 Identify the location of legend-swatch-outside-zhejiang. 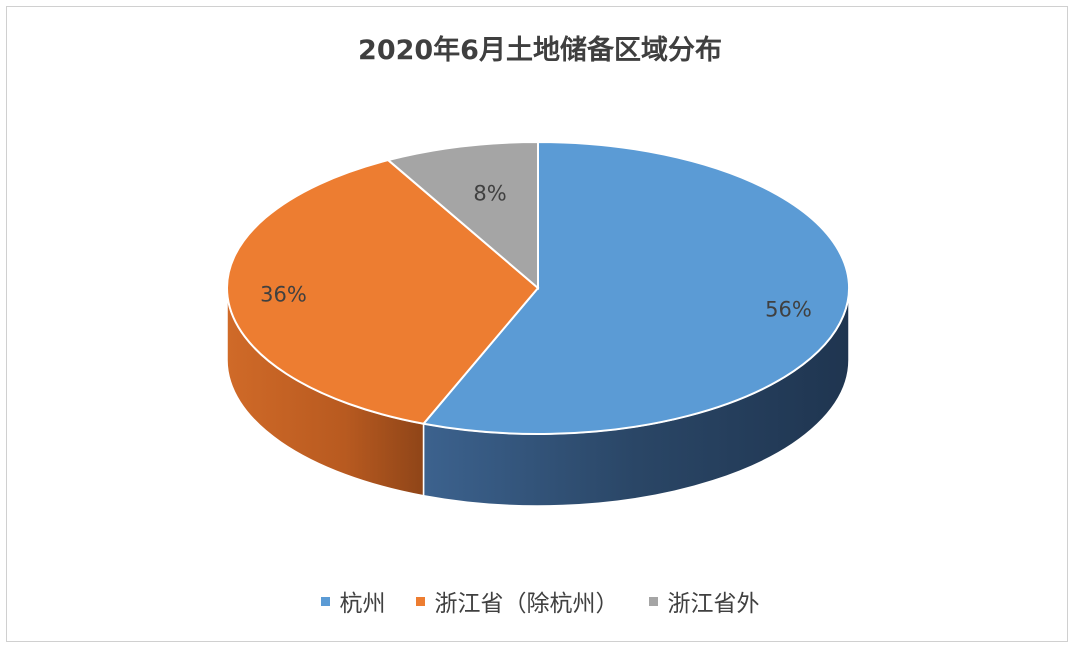
(653, 601).